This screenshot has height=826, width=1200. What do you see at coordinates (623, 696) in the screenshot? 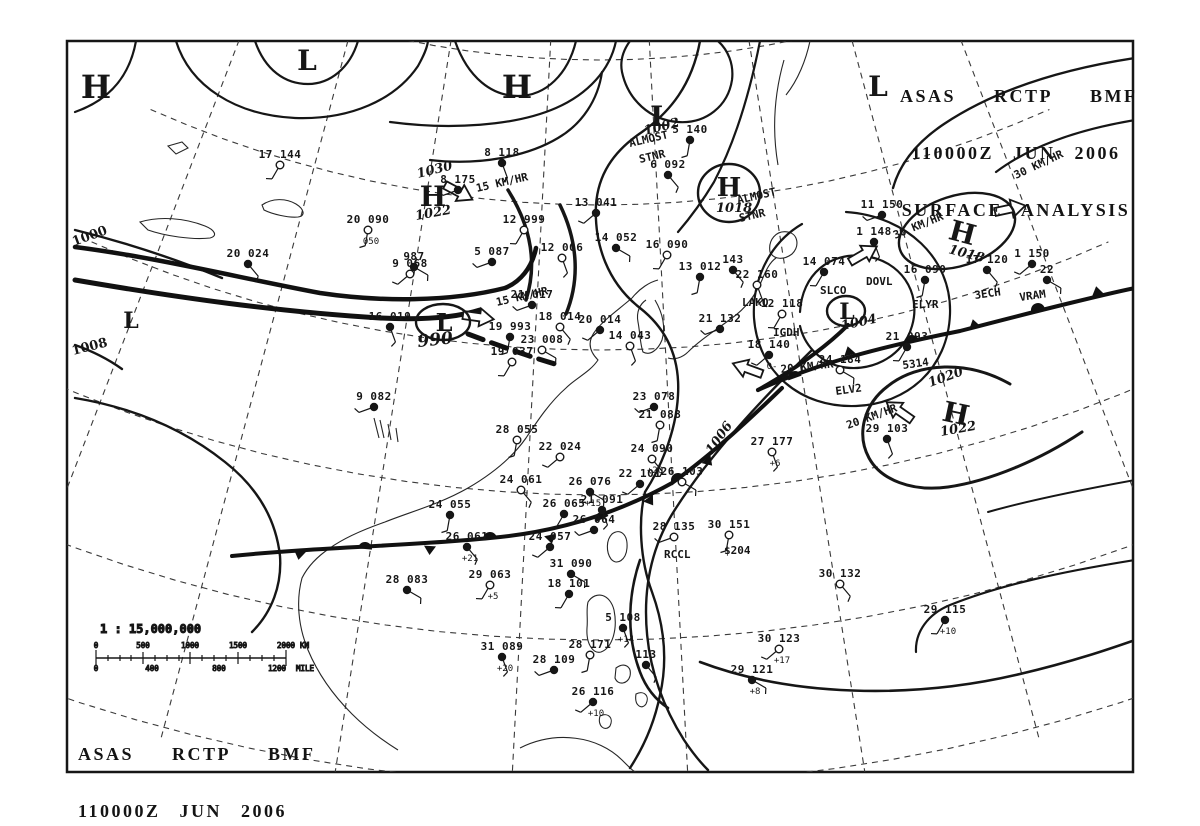
I see `coast-philippine-islands` at bounding box center [623, 696].